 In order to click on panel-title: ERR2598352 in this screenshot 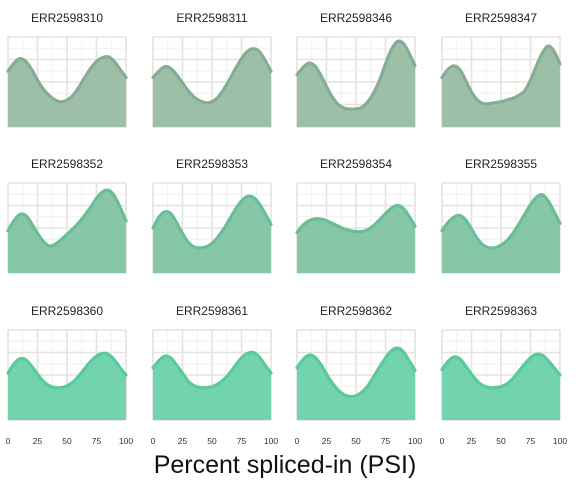, I will do `click(67, 164)`.